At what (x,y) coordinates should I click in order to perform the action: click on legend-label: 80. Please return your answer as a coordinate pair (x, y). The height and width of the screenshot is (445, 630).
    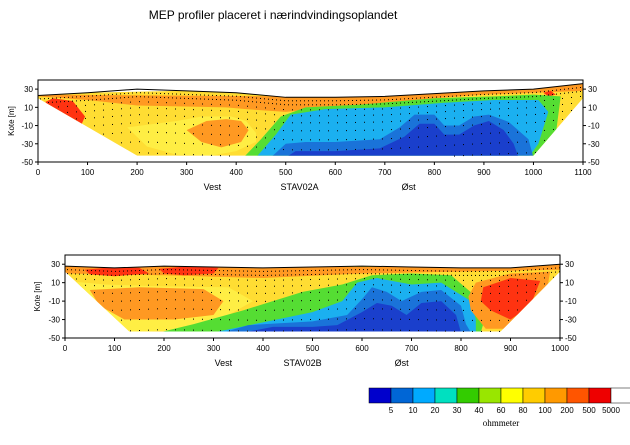
    Looking at the image, I should click on (523, 410).